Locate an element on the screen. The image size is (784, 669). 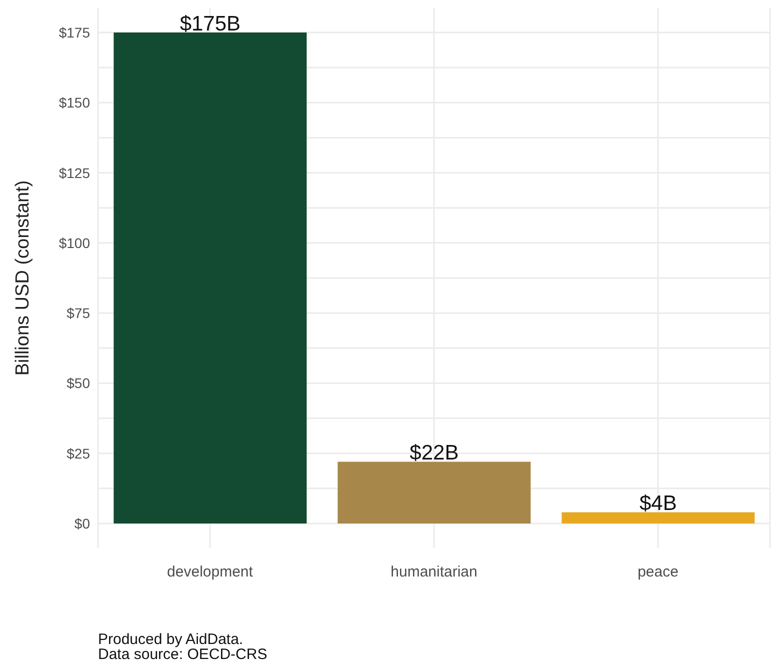
y-tick-label: $0 is located at coordinates (82, 523).